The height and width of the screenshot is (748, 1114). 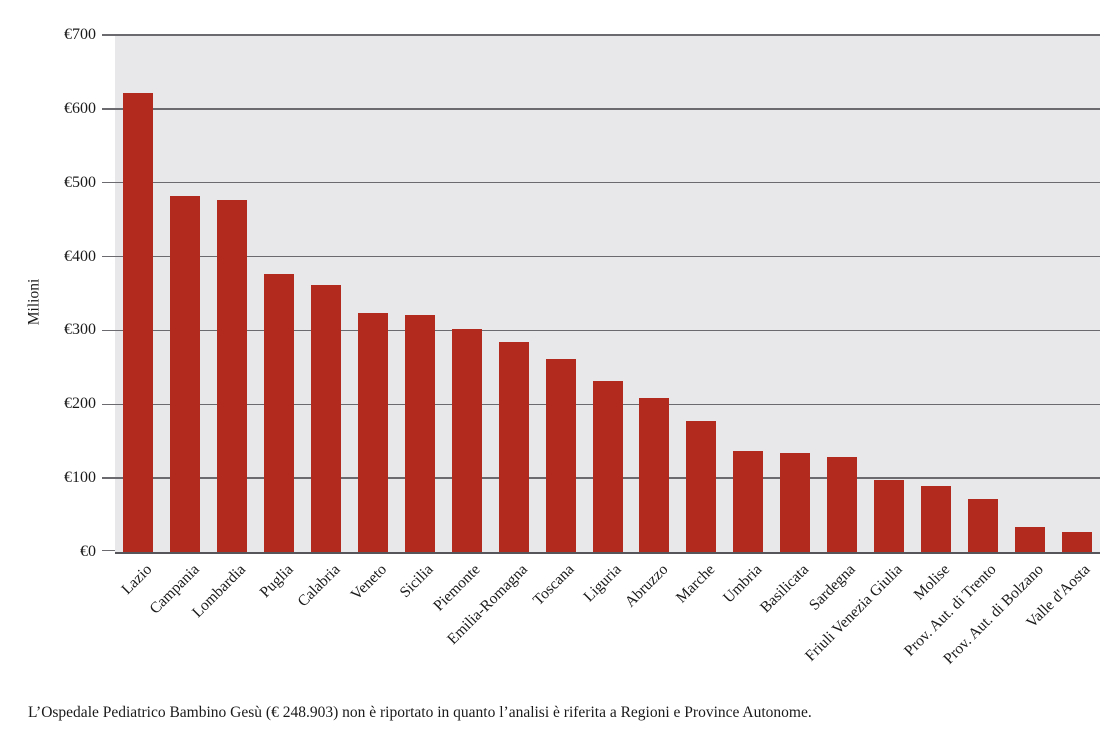 What do you see at coordinates (369, 582) in the screenshot?
I see `x-tick-label-veneto: Veneto` at bounding box center [369, 582].